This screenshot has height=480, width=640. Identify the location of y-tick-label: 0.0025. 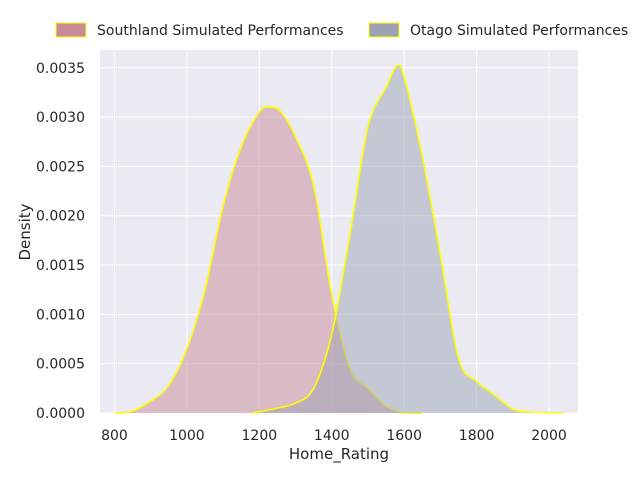
(60, 167).